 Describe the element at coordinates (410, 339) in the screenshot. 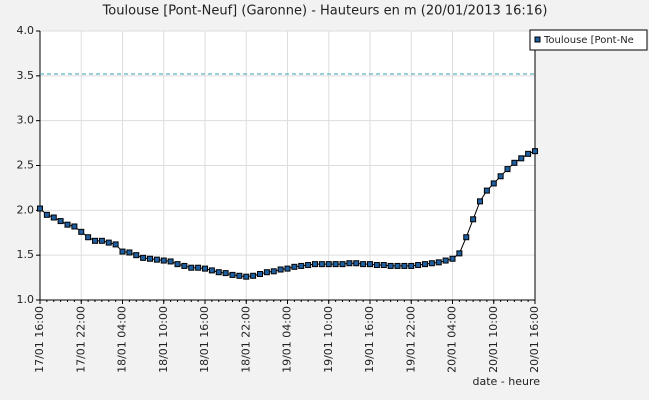

I see `x-tick-label: 19/01 22:00` at that location.